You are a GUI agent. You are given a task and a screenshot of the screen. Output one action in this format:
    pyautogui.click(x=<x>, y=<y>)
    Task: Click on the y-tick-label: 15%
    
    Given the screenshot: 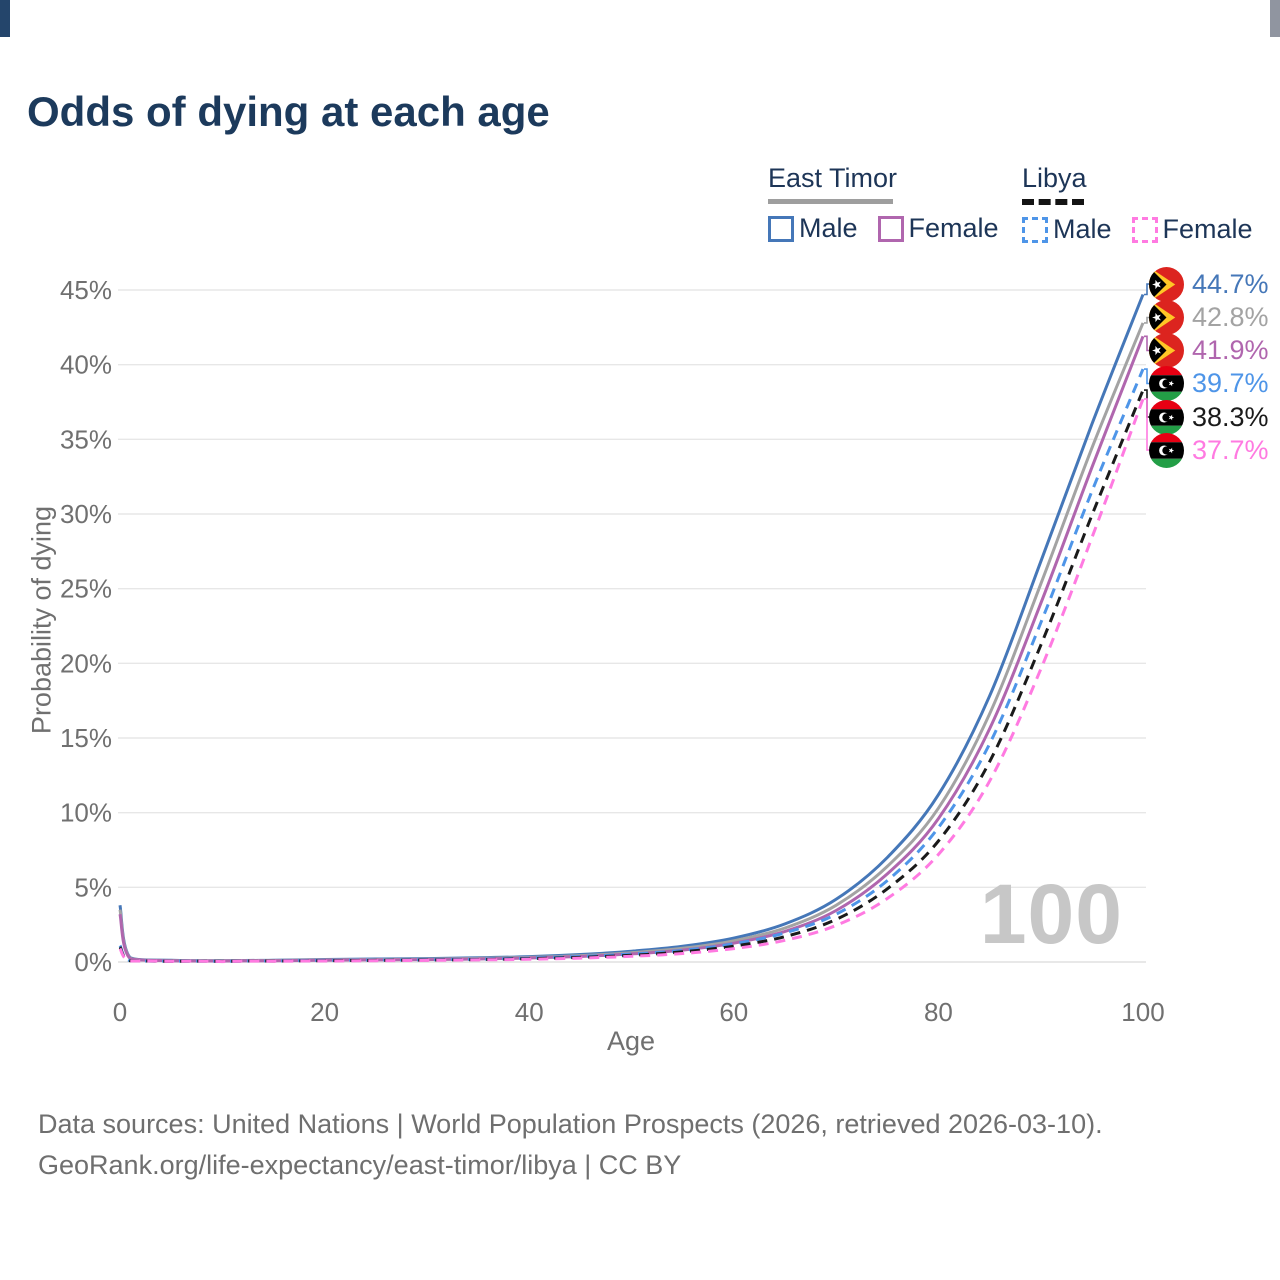 What is the action you would take?
    pyautogui.click(x=86, y=738)
    